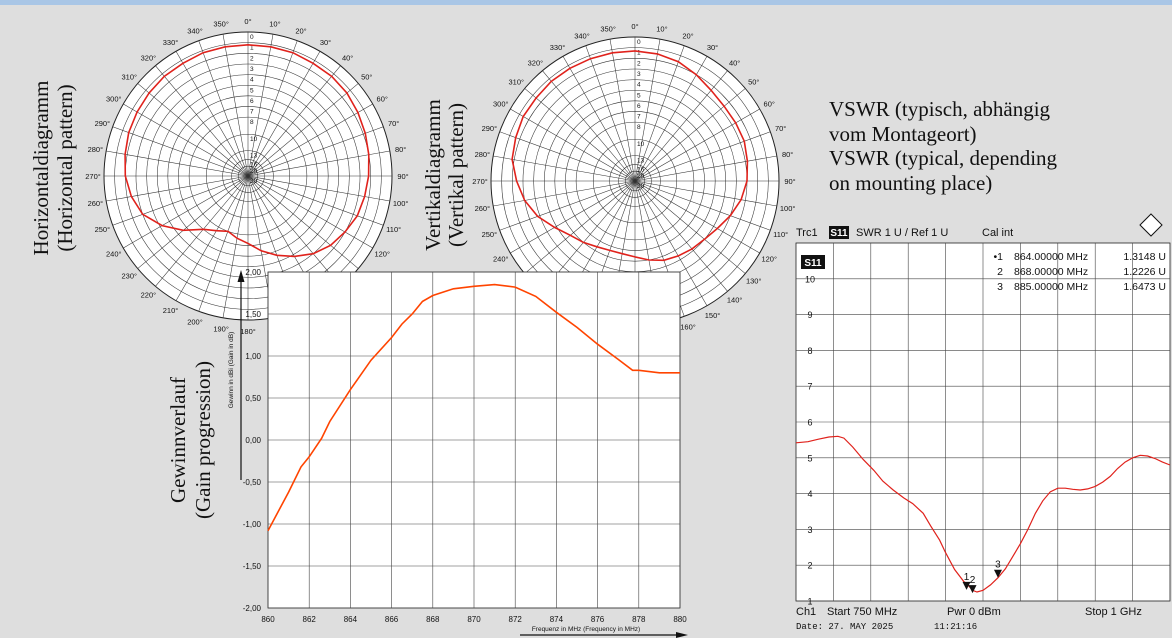 This screenshot has height=638, width=1172. What do you see at coordinates (997, 233) in the screenshot?
I see `vswr-cal-label: Cal int` at bounding box center [997, 233].